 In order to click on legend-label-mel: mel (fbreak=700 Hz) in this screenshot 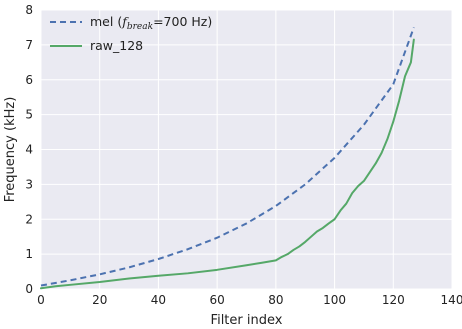, I will do `click(151, 23)`.